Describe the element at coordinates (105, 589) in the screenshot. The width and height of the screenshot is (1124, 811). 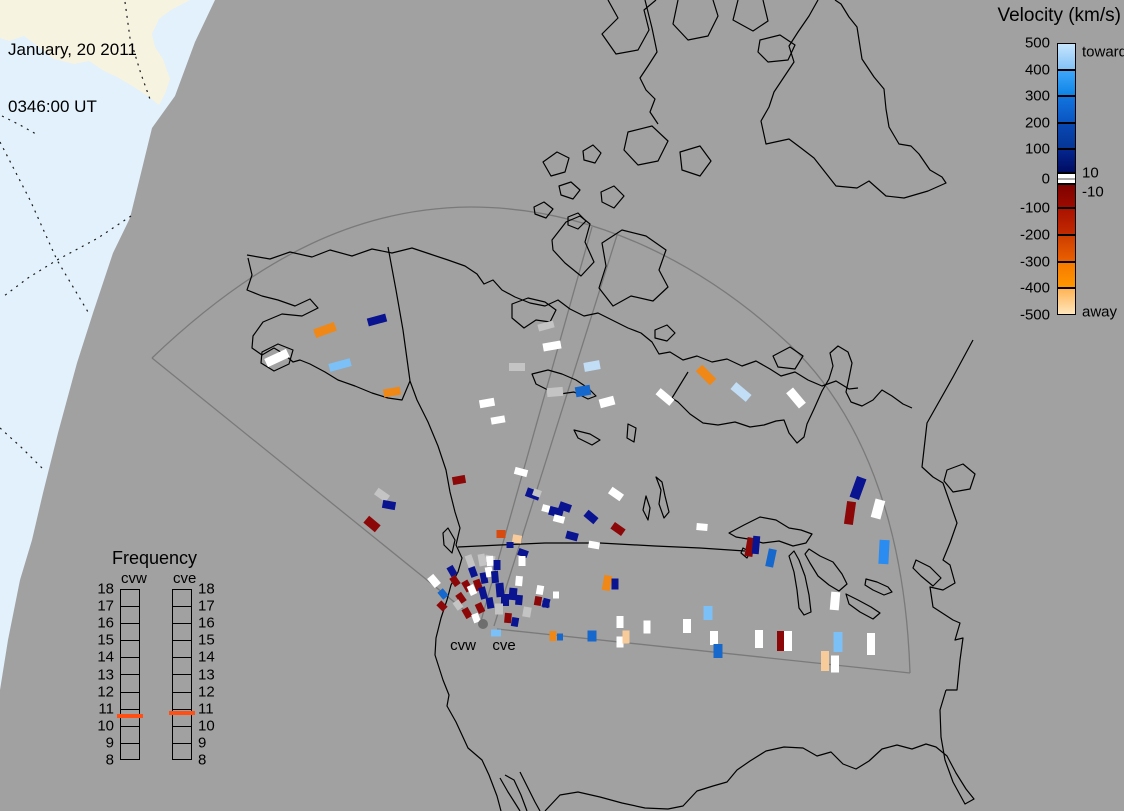
I see `frequency-tick-label-left: 18` at that location.